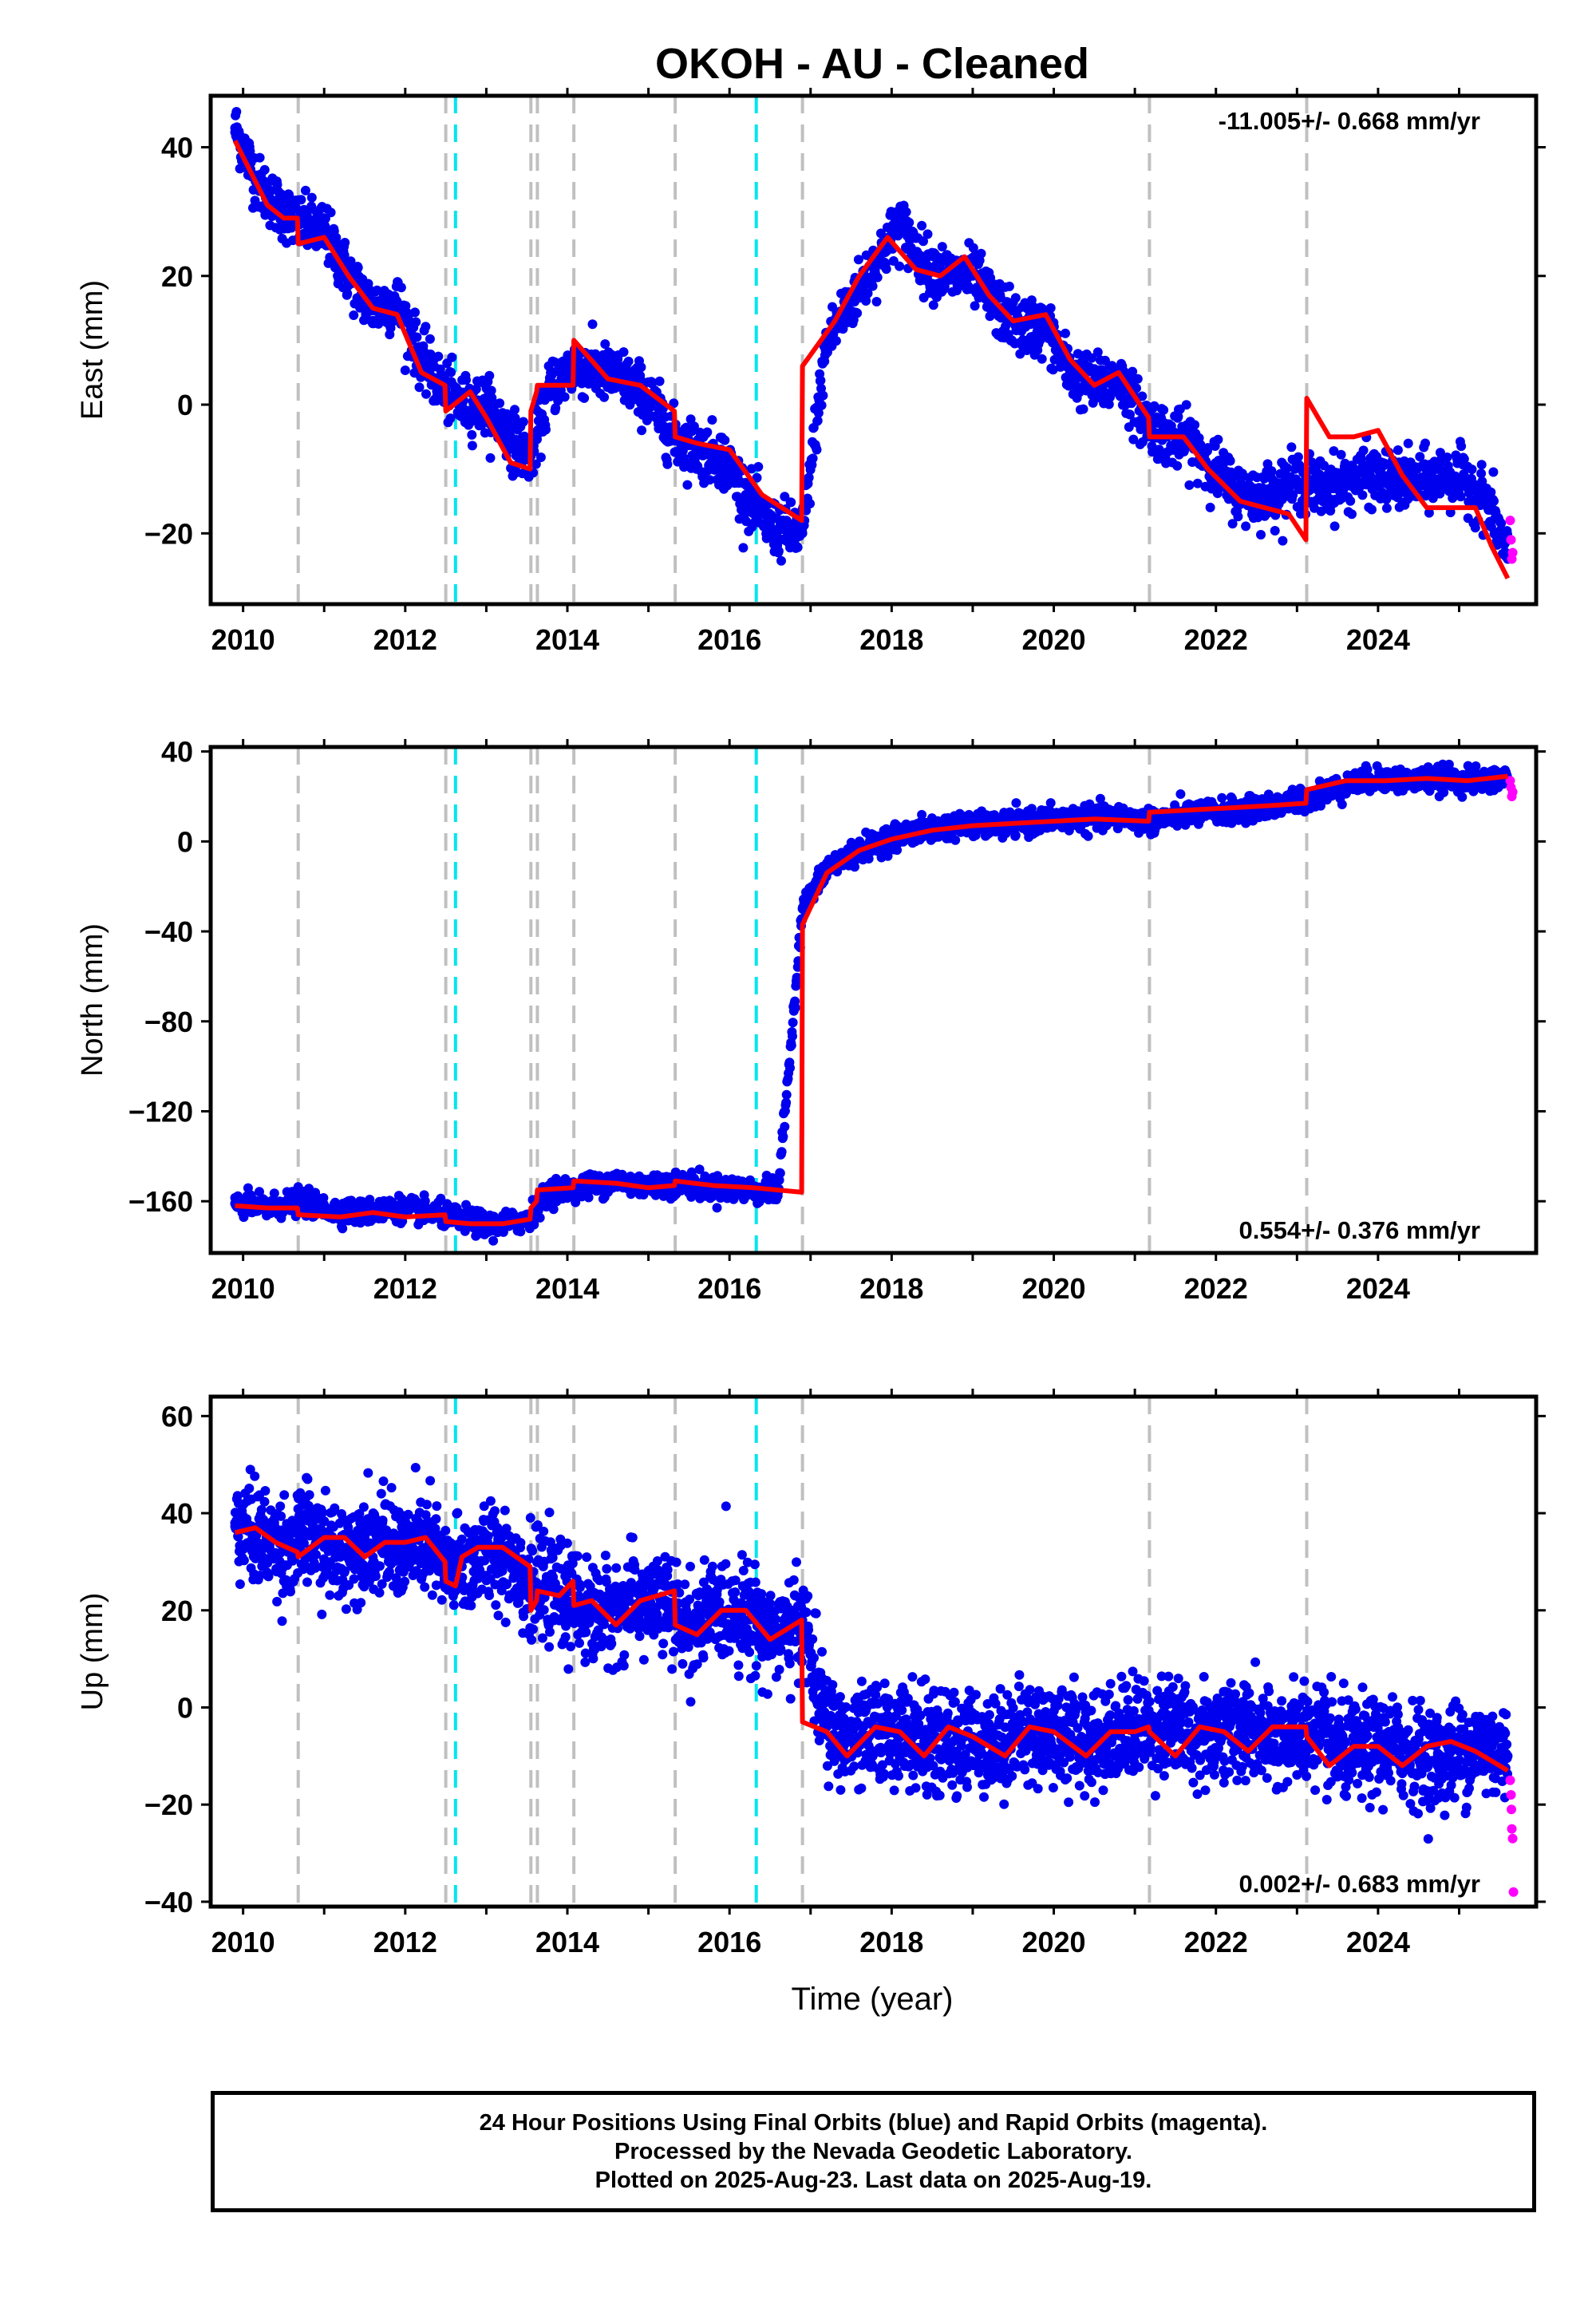 The height and width of the screenshot is (2316, 1596). I want to click on east-xtick-label-2: 2014, so click(567, 639).